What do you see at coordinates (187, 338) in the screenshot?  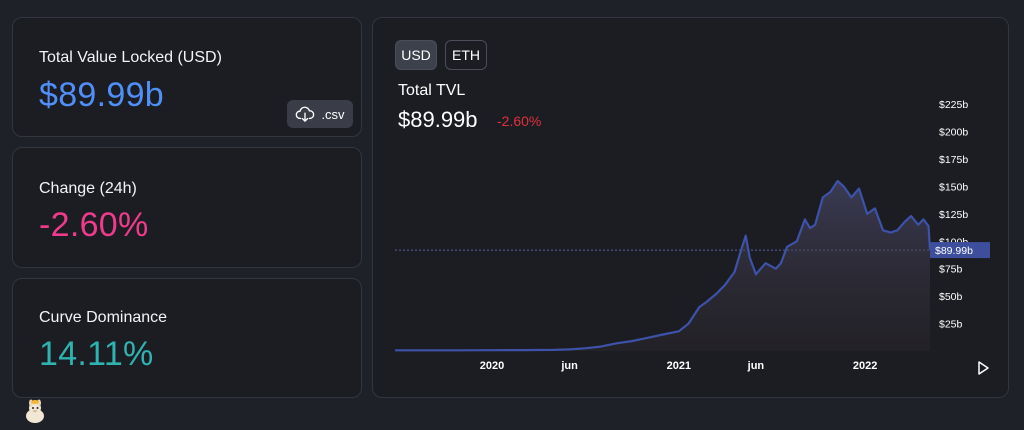 I see `dominance-card: Curve Dominance 14.11%` at bounding box center [187, 338].